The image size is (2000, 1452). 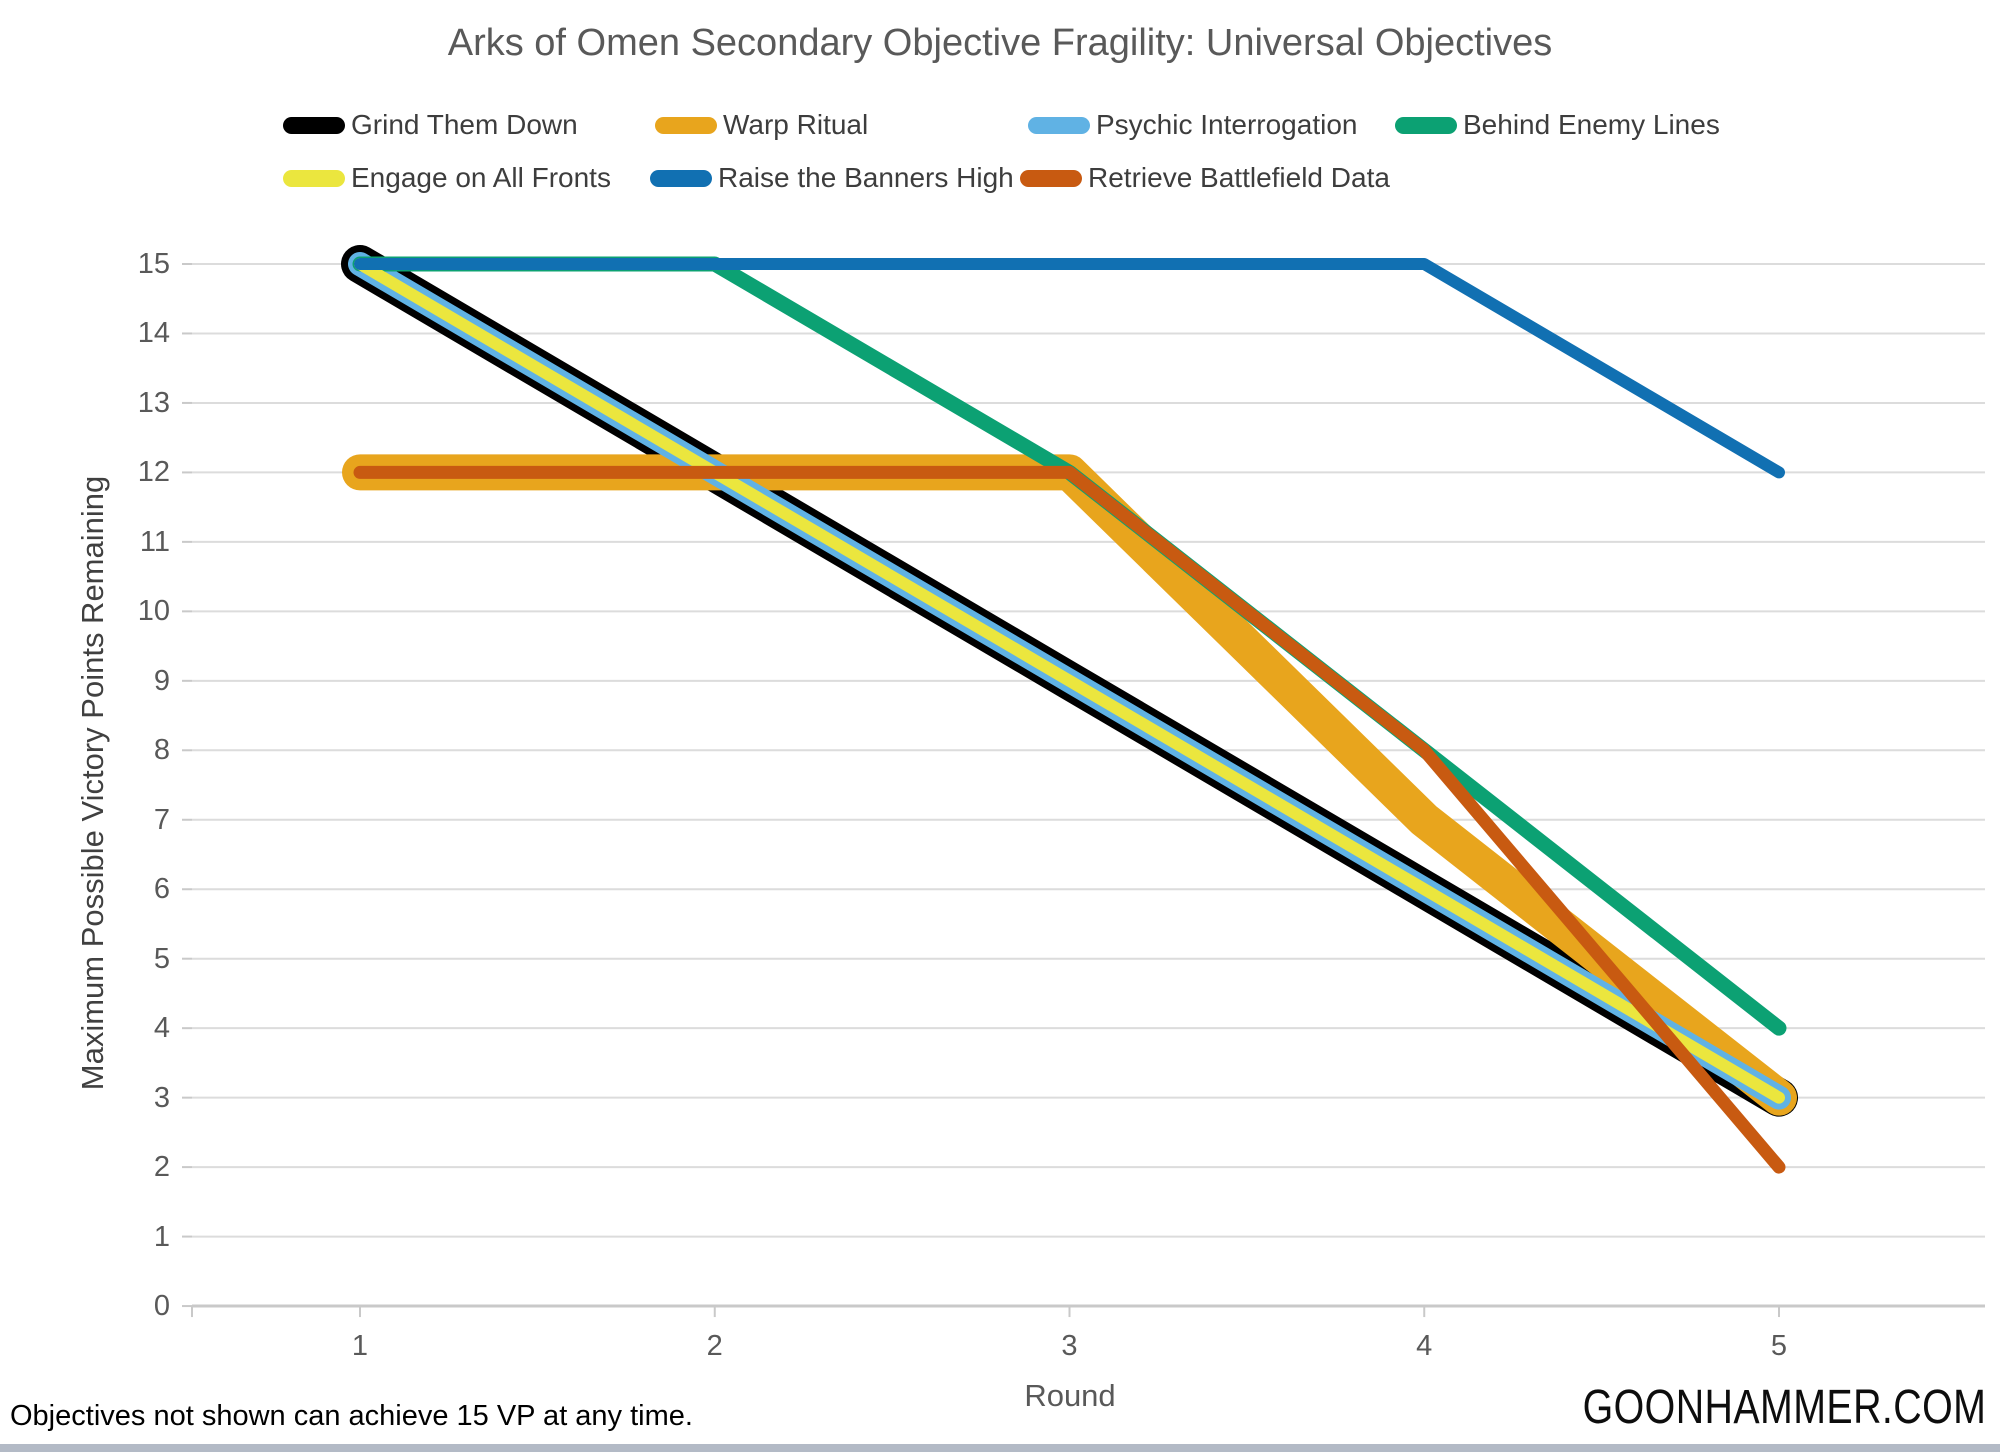 I want to click on legend-label: Engage on All Fronts, so click(x=481, y=177).